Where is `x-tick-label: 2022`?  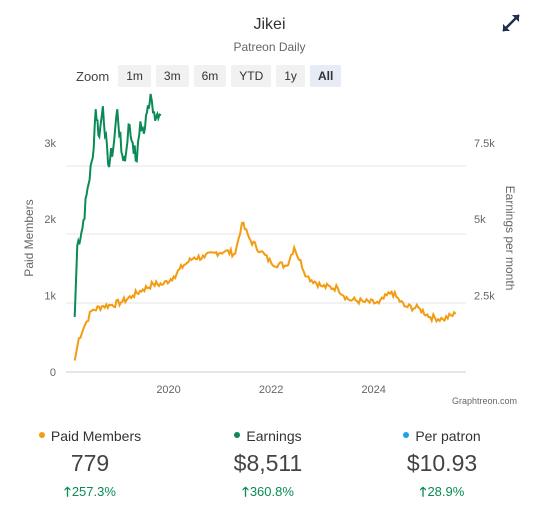
x-tick-label: 2022 is located at coordinates (271, 390).